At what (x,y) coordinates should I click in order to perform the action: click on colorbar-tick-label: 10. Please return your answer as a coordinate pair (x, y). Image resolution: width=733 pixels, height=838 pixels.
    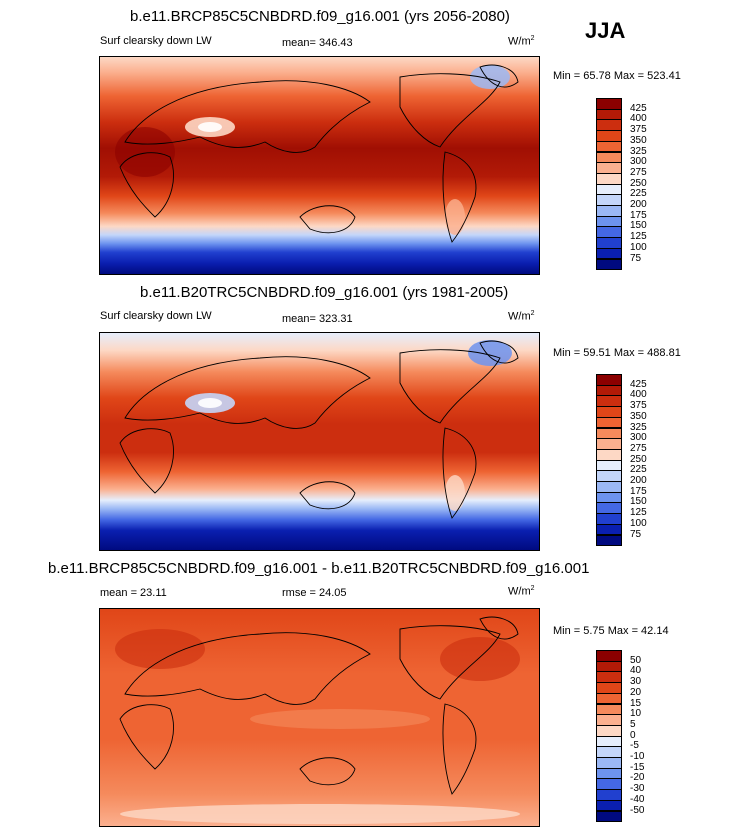
    Looking at the image, I should click on (636, 714).